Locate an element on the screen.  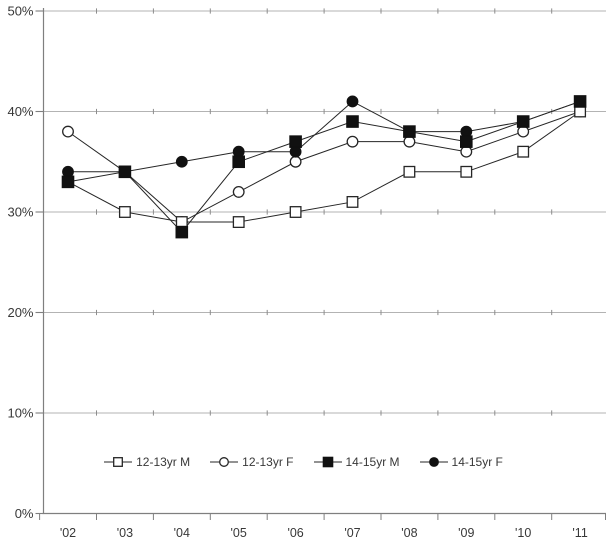
legend-item-14-15yr-f: 14-15yr F is located at coordinates (461, 462).